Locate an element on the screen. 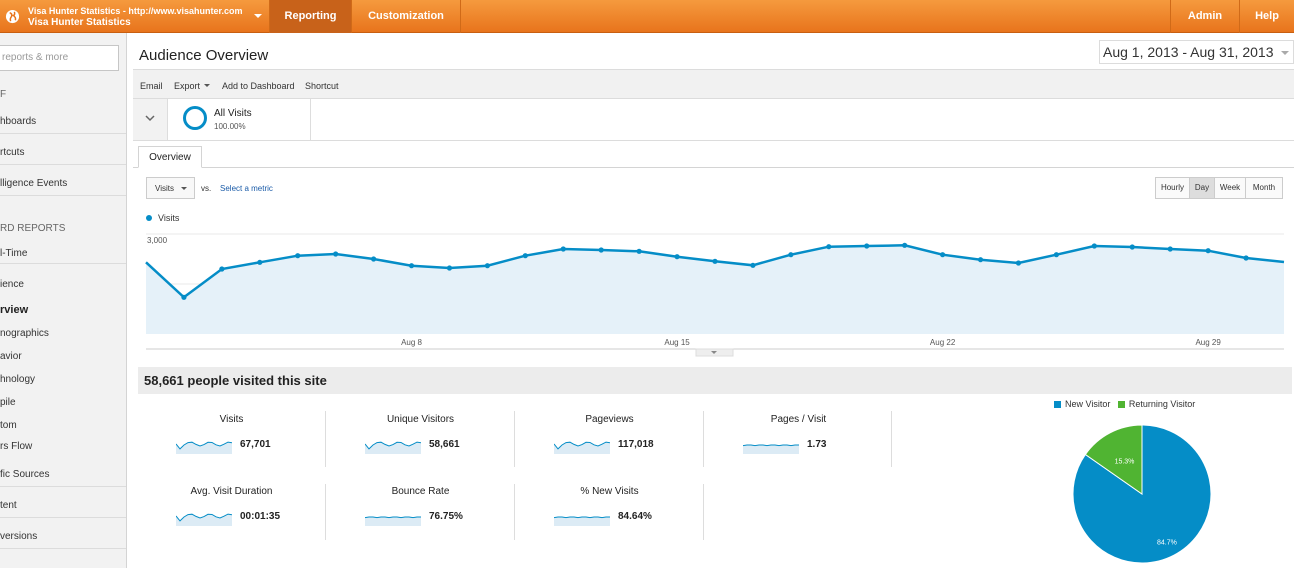 This screenshot has height=568, width=1294. report-toolbar: Email Export Add to Dashboard Shortcut is located at coordinates (713, 84).